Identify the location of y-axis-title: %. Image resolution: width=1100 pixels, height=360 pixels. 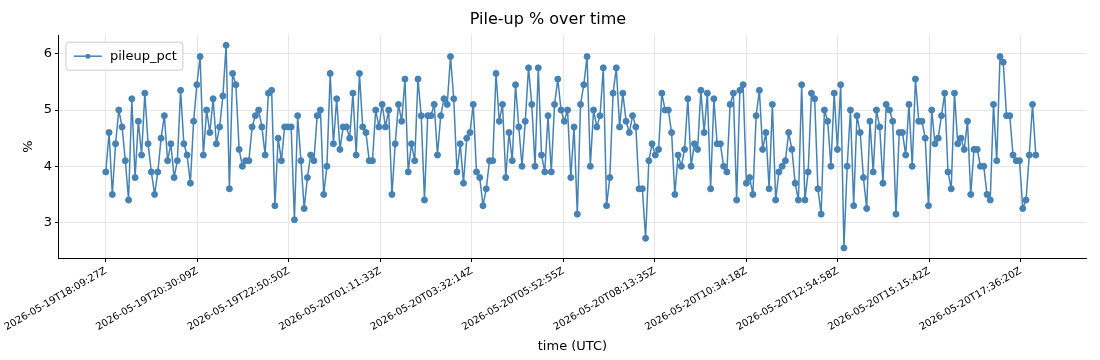
(28, 146).